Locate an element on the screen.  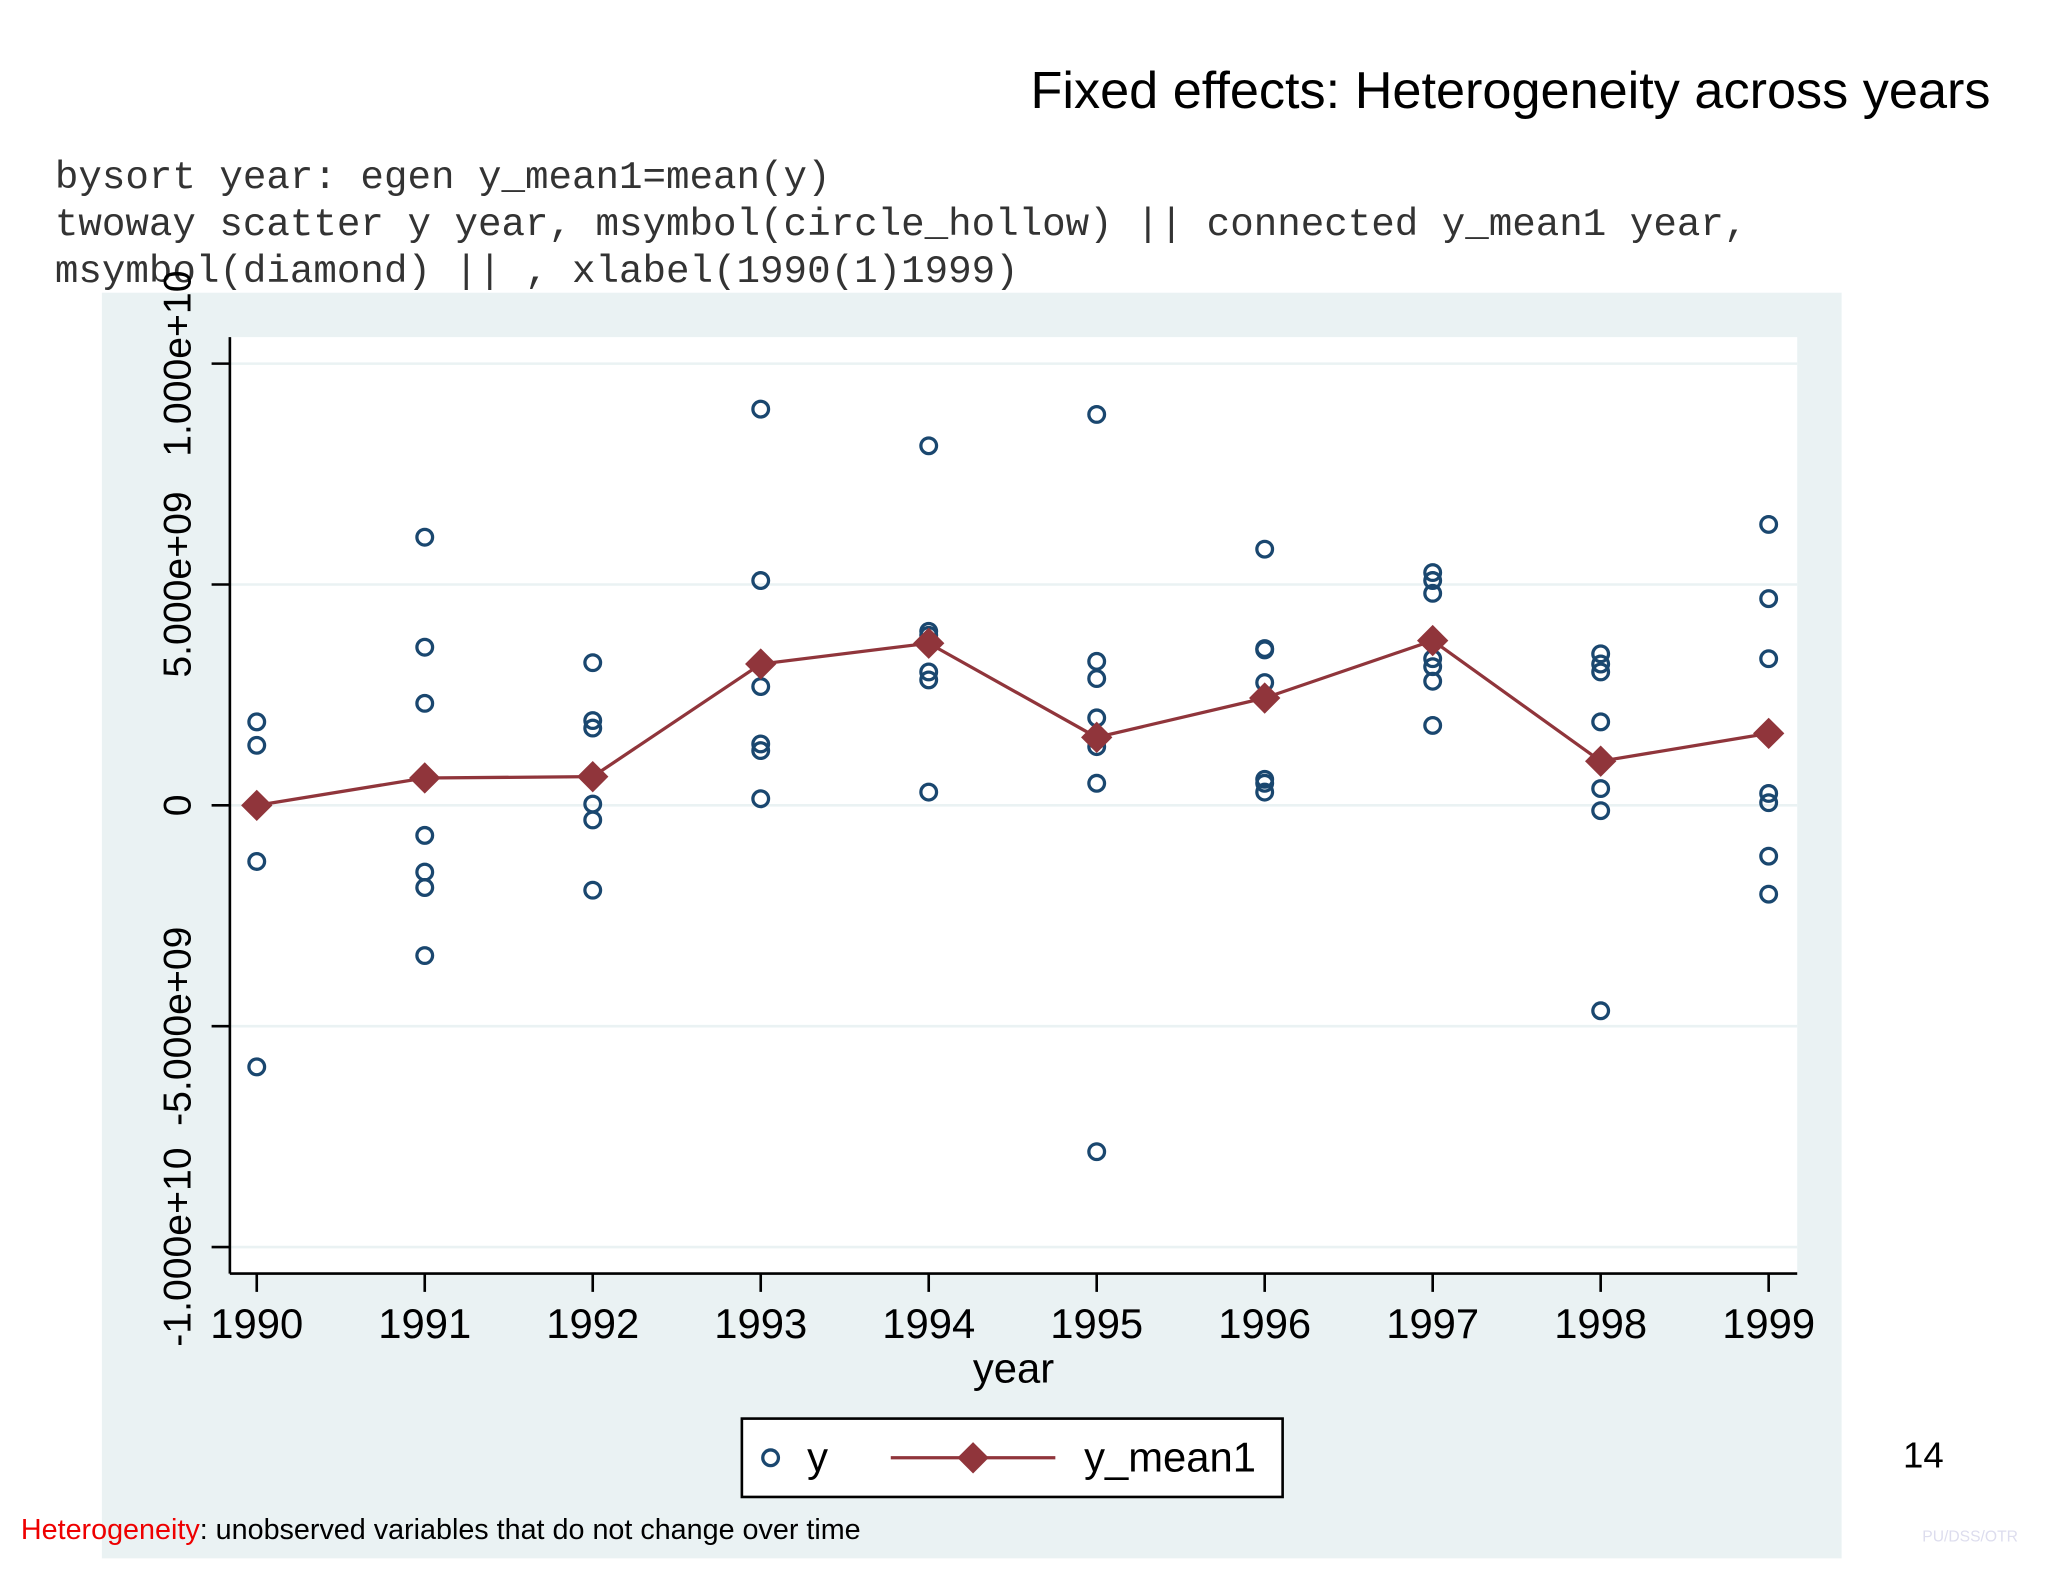
x-tick-label: 1996 is located at coordinates (1264, 1323).